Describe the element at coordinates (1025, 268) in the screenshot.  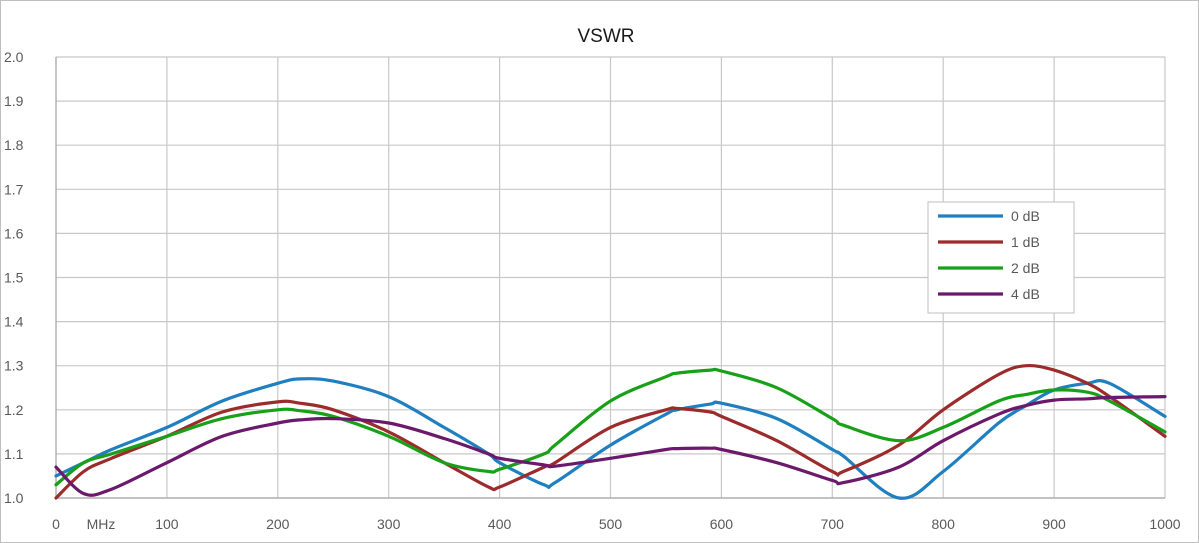
I see `legend-label-2-db: 2 dB` at that location.